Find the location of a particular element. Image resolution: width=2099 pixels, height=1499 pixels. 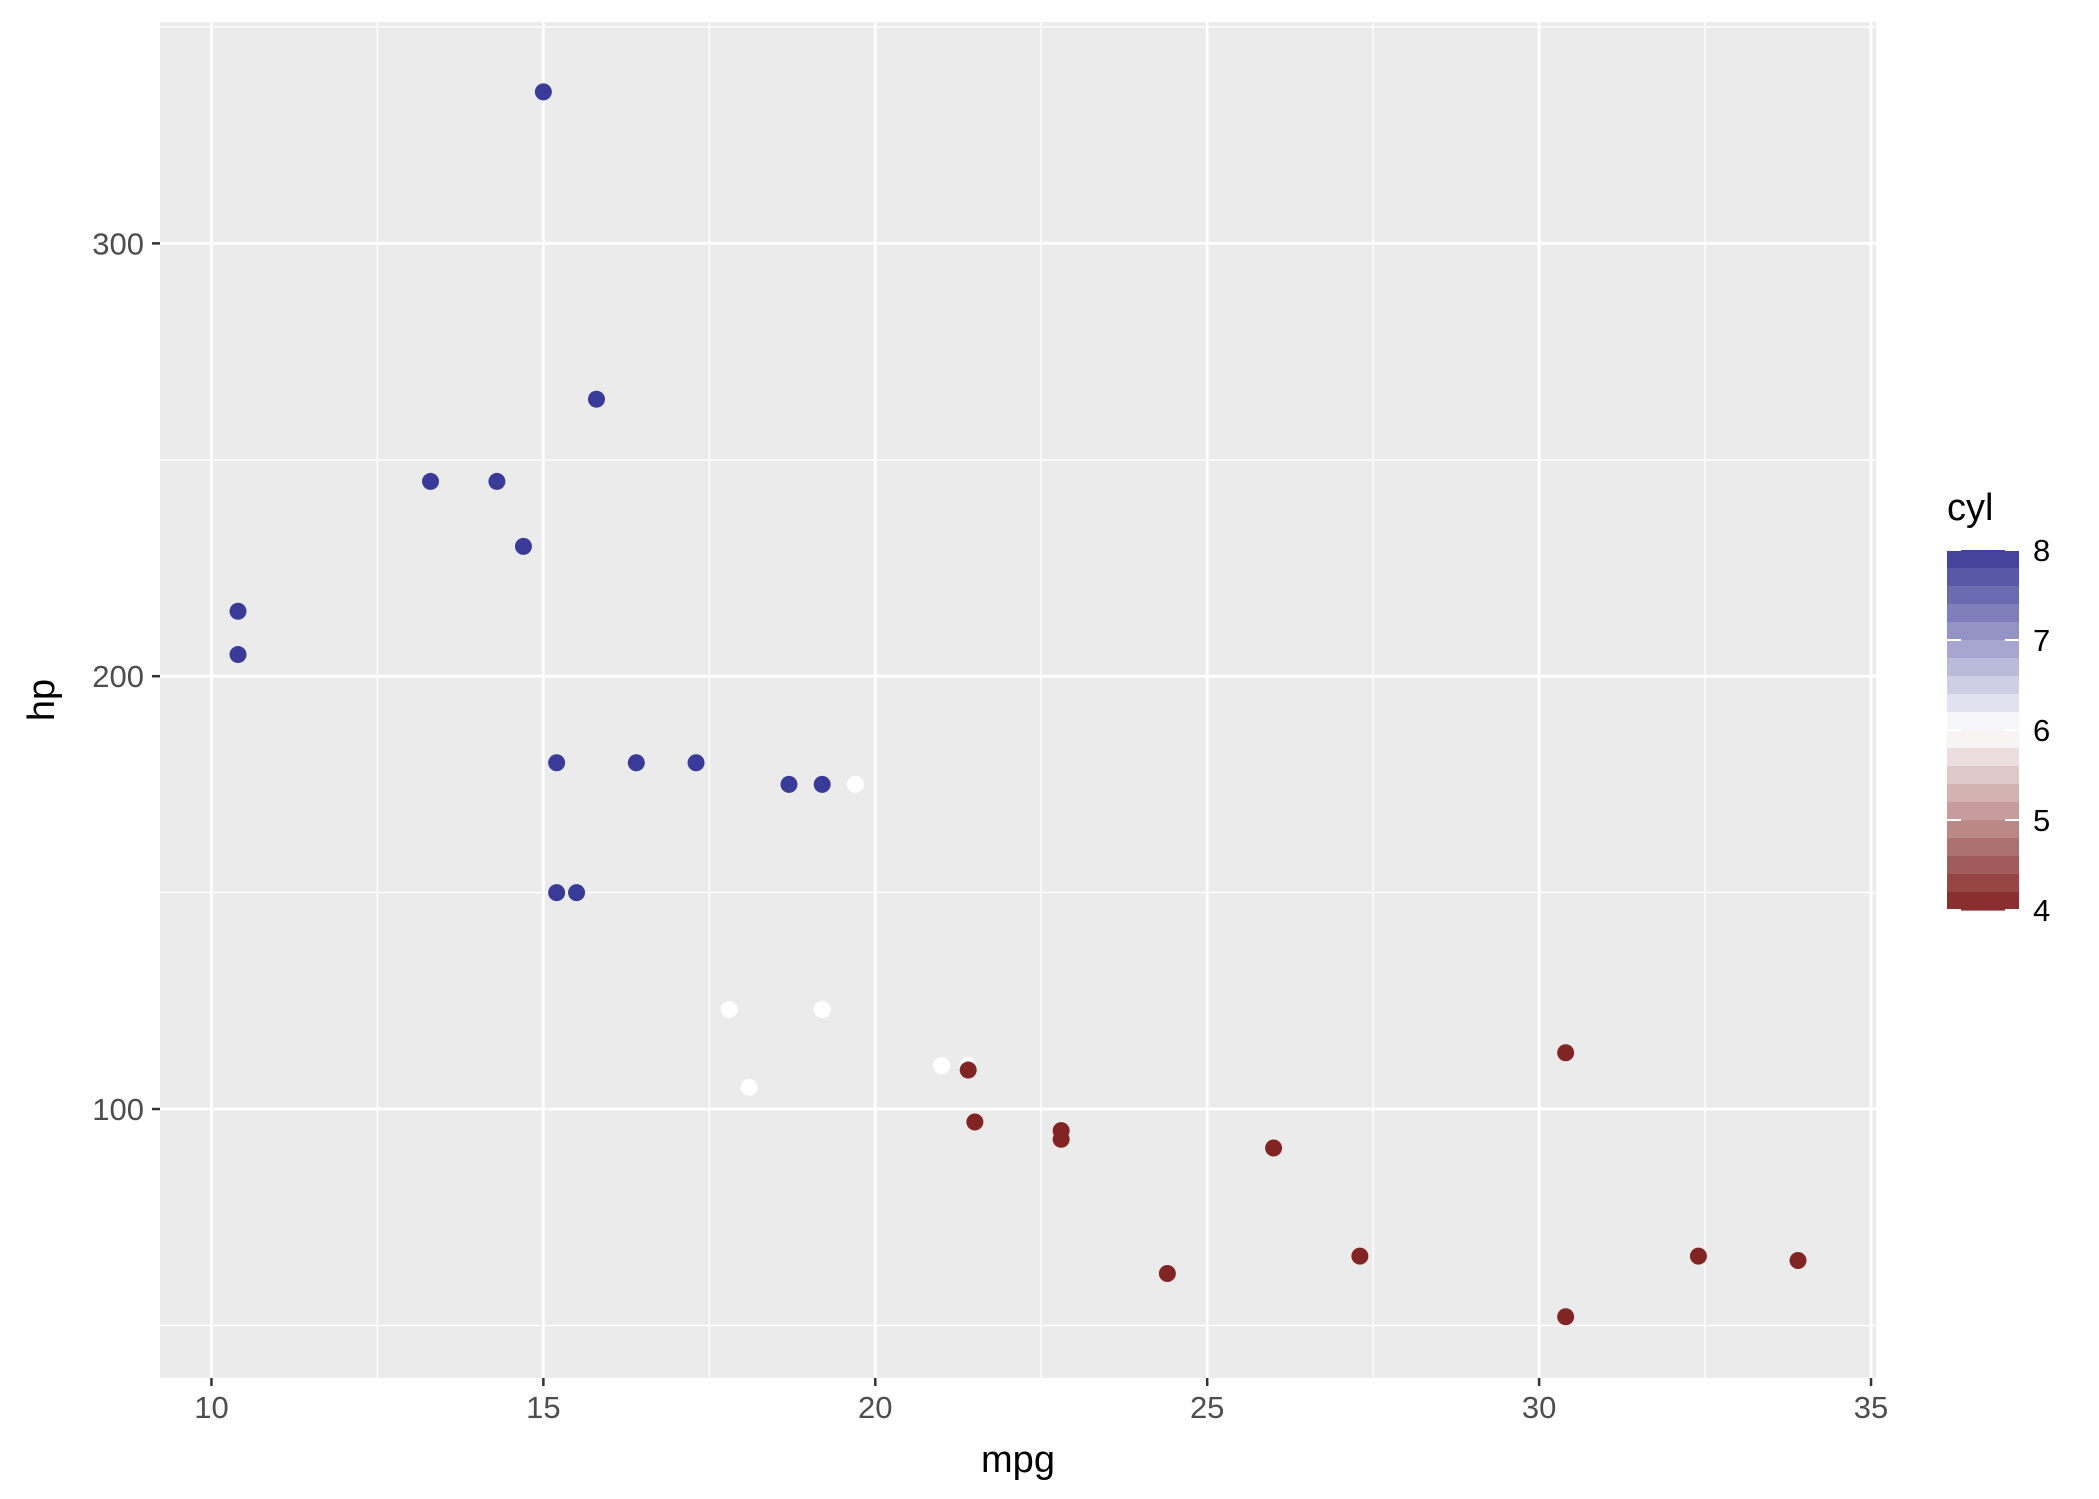

y-axis: 100 200 300 is located at coordinates (126, 676).